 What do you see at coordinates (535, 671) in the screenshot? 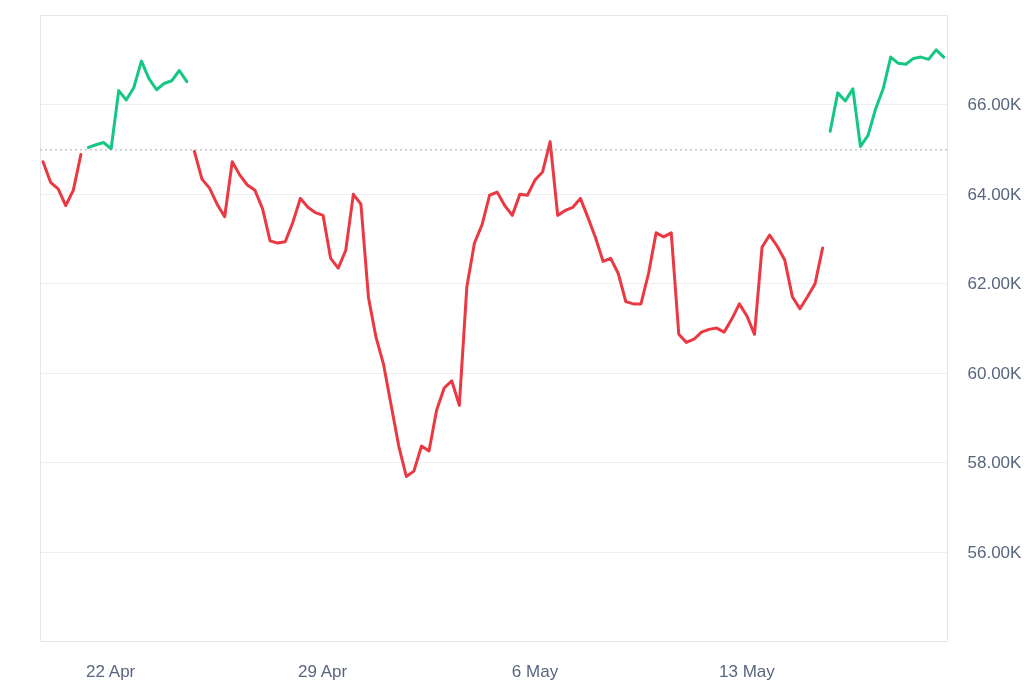
I see `x-tick-label: 6 May` at bounding box center [535, 671].